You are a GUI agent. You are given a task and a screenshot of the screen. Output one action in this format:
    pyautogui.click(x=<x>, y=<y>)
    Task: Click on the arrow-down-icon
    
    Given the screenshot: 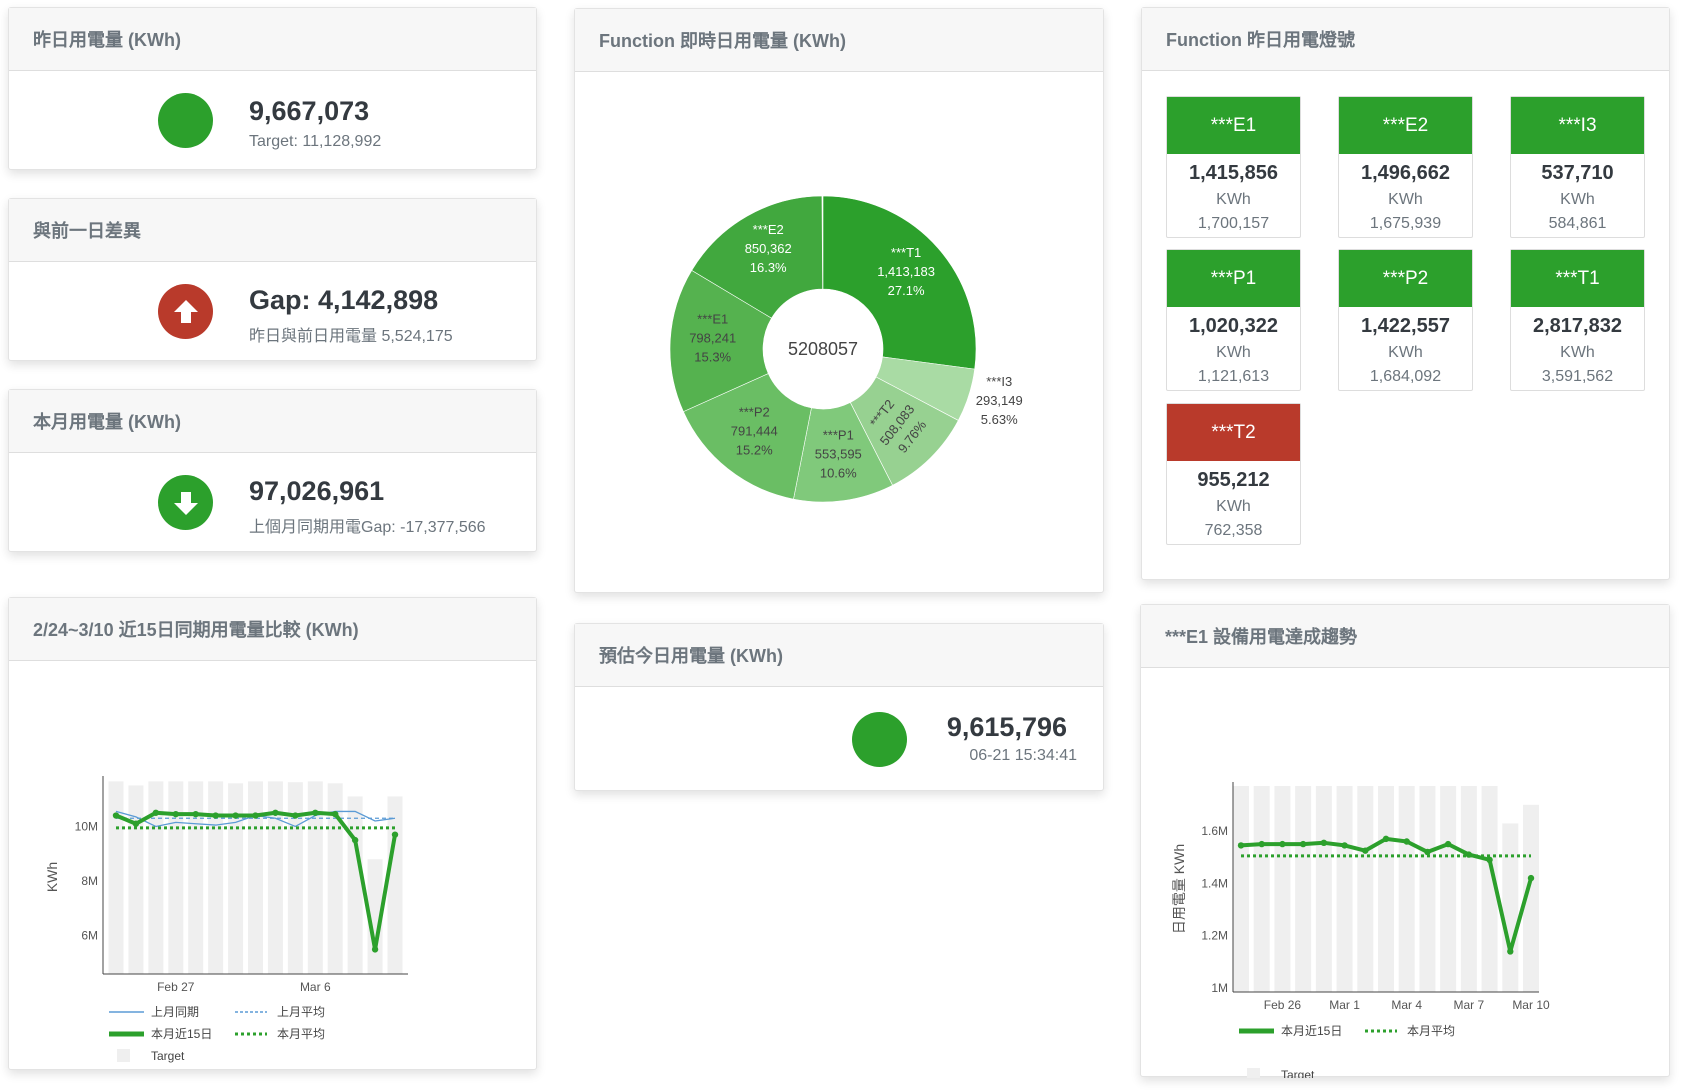 What is the action you would take?
    pyautogui.click(x=185, y=502)
    